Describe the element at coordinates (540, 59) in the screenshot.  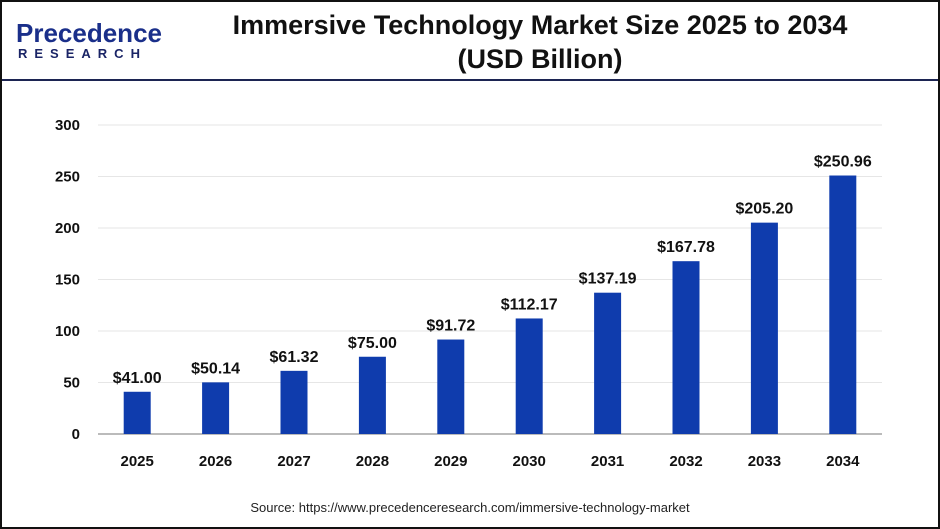
I see `chart-title-line2: (USD Billion)` at that location.